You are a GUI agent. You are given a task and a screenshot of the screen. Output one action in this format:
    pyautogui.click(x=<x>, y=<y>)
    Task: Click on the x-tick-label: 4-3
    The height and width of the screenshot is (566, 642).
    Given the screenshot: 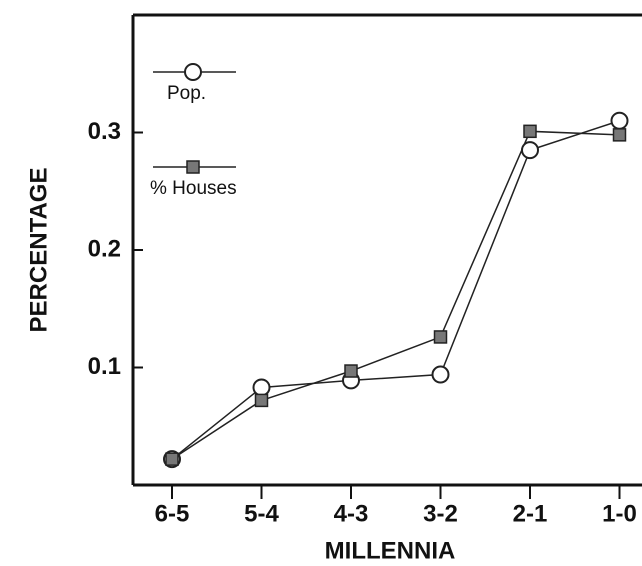 What is the action you would take?
    pyautogui.click(x=351, y=513)
    